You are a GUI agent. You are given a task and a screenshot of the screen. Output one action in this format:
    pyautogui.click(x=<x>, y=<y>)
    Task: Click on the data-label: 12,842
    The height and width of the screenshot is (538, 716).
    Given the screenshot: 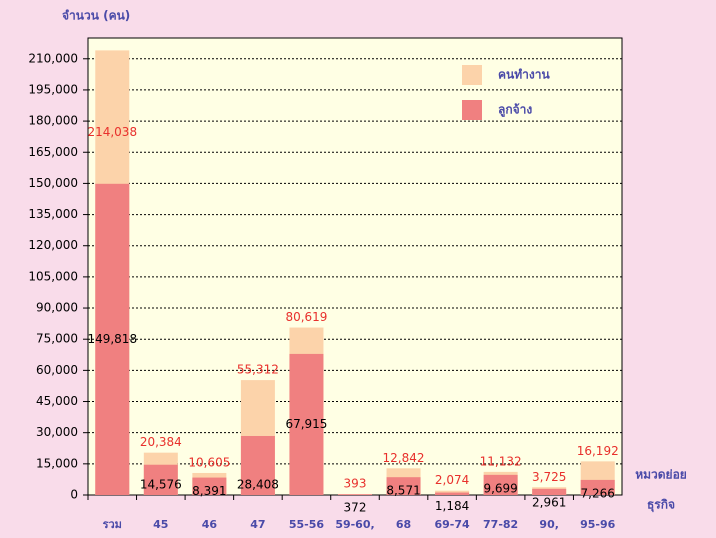 What is the action you would take?
    pyautogui.click(x=404, y=458)
    